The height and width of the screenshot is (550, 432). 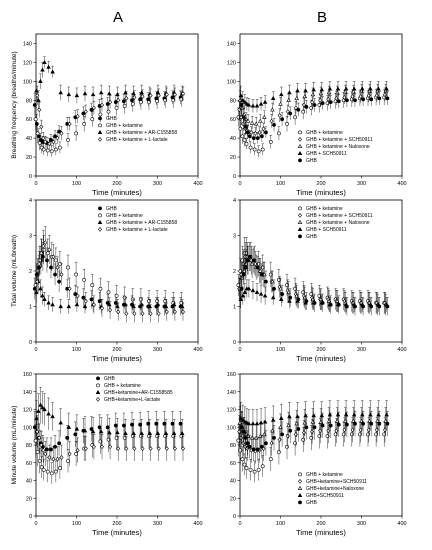 I want to click on y-tick-label: 0, so click(x=30, y=177).